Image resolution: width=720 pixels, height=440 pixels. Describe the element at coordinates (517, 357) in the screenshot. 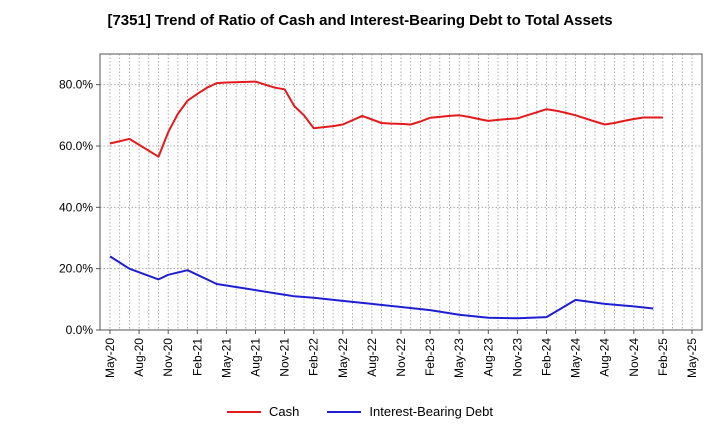

I see `x-tick-label: Nov-23` at that location.